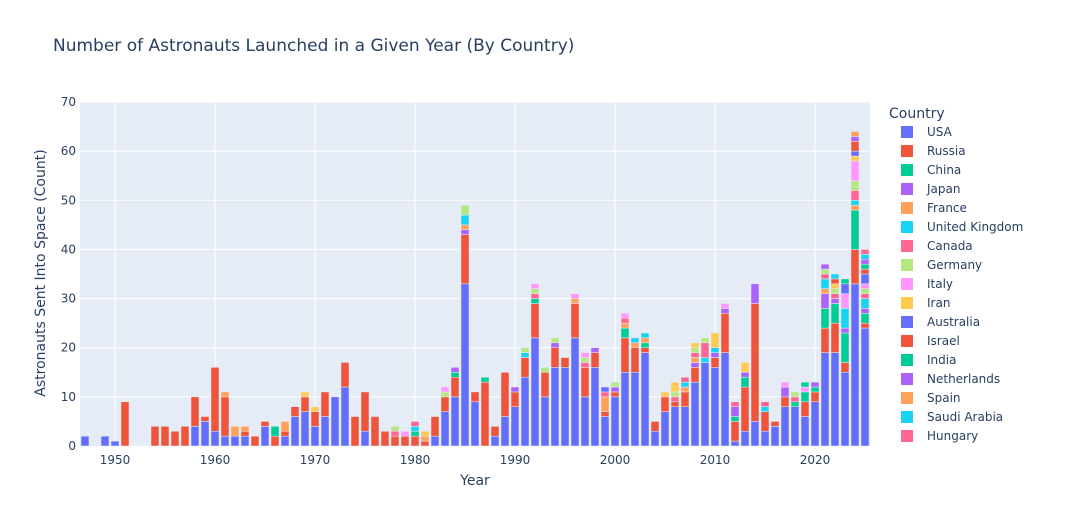 The image size is (1073, 525). Describe the element at coordinates (615, 389) in the screenshot. I see `bar-segment-japan-2000` at that location.